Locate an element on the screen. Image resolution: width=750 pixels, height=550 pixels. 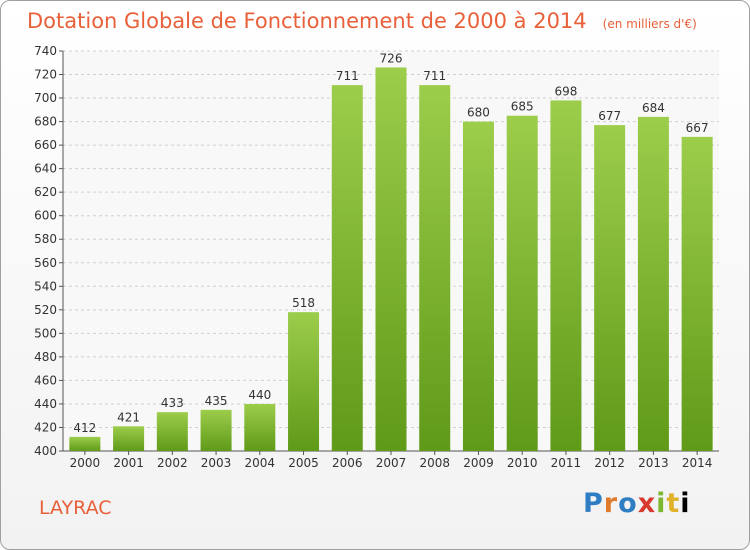
data-label: 435 is located at coordinates (216, 401).